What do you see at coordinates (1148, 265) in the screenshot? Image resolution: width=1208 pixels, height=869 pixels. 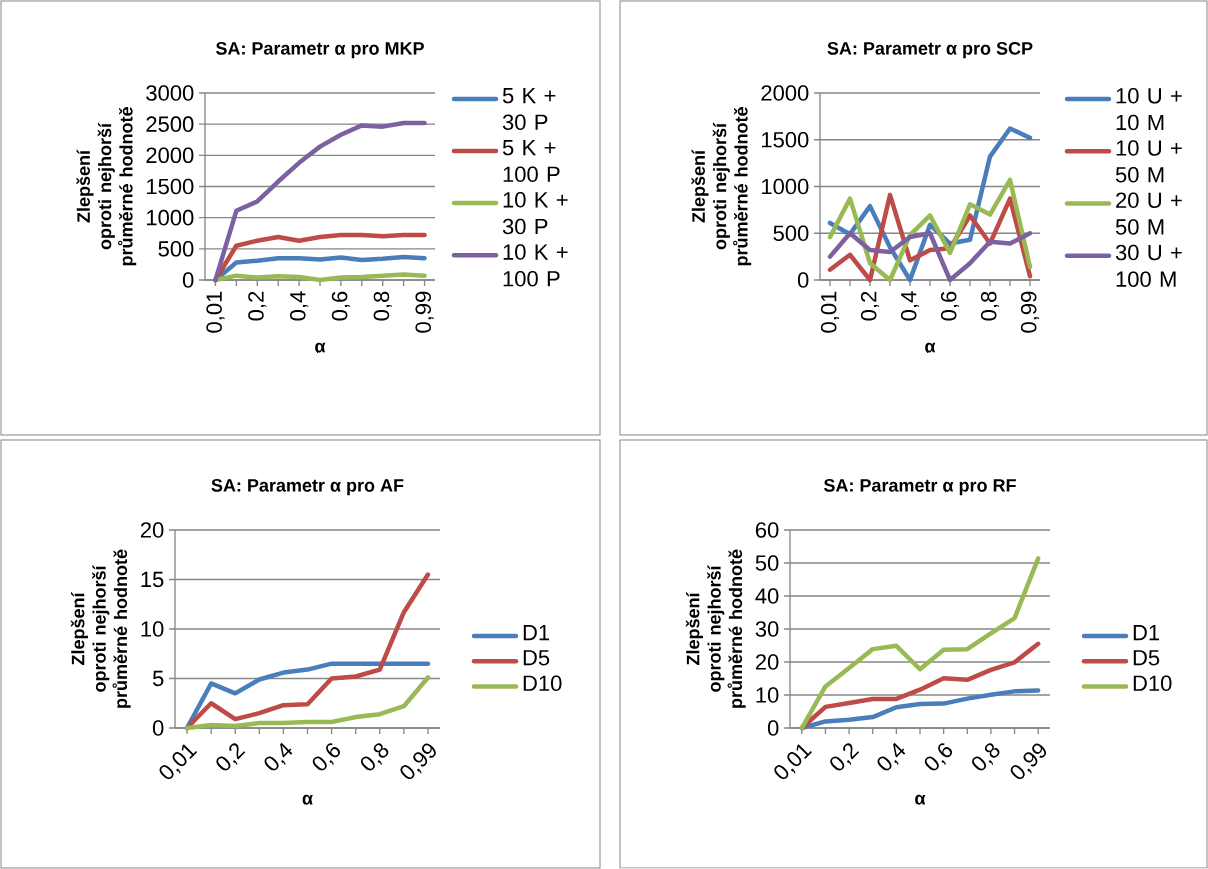 I see `legend-label: 30 U + 100 M` at bounding box center [1148, 265].